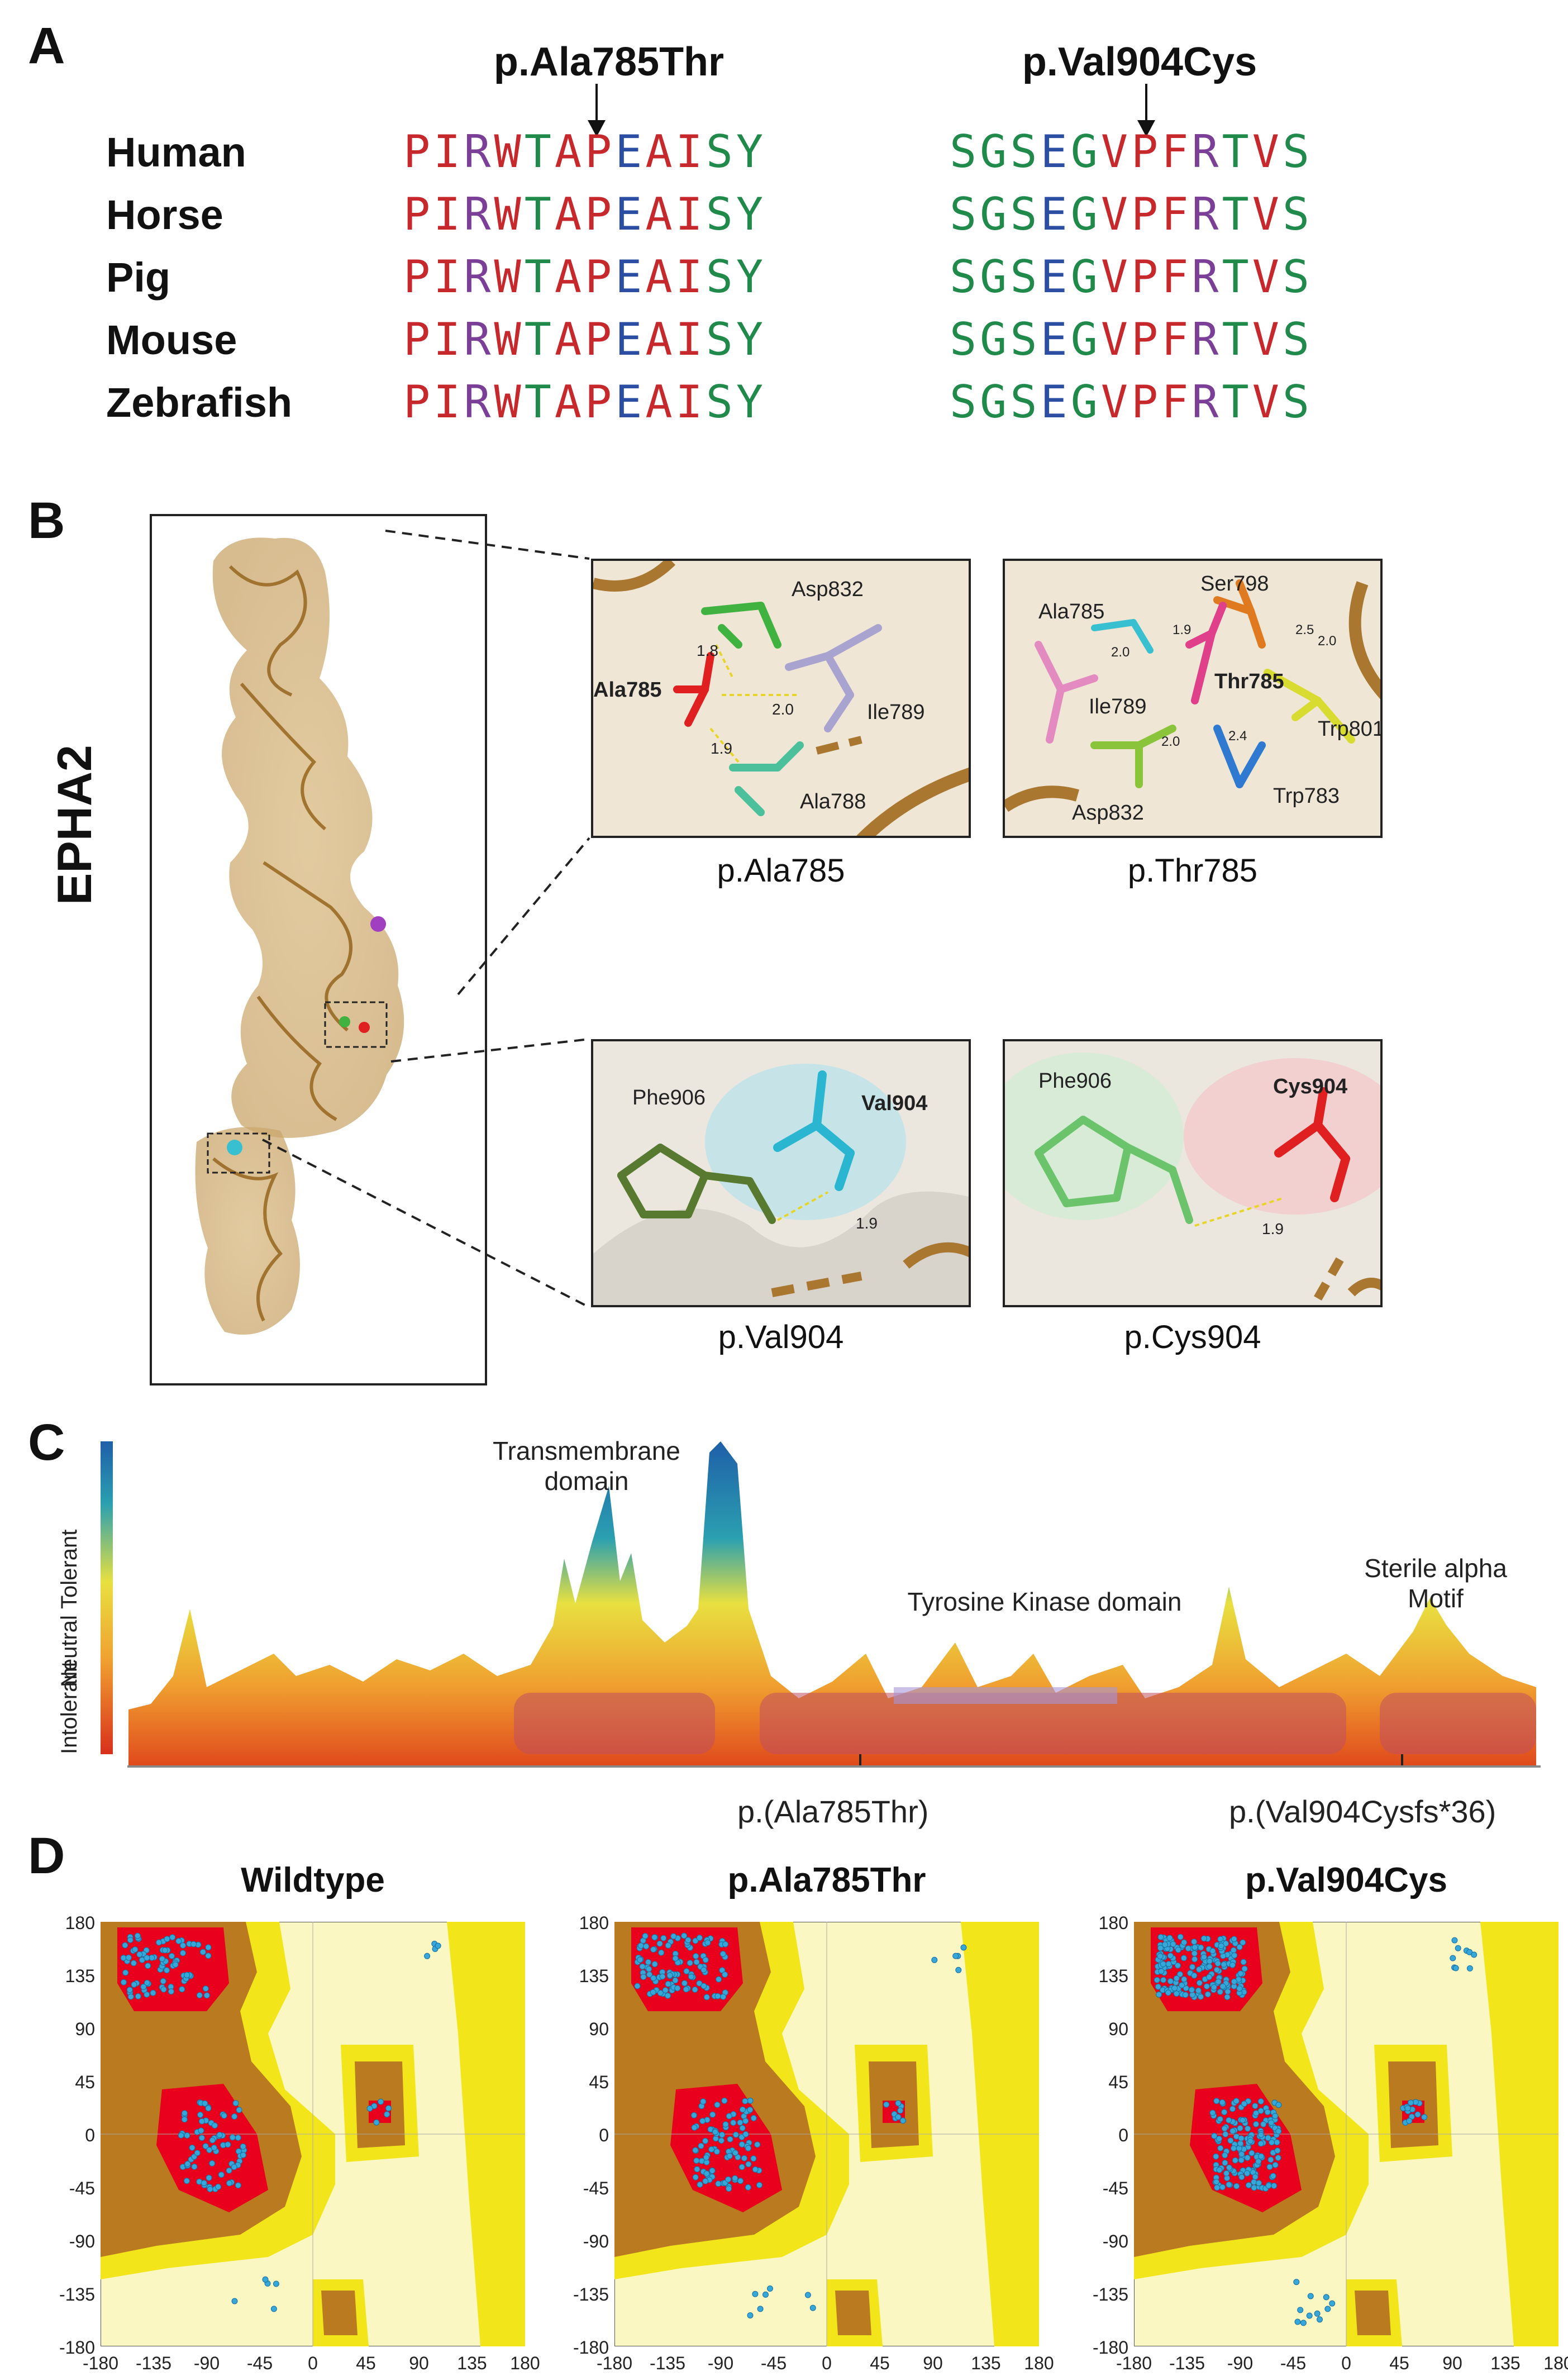 This screenshot has height=2376, width=1568. I want to click on label-trp783: Trp783, so click(1306, 796).